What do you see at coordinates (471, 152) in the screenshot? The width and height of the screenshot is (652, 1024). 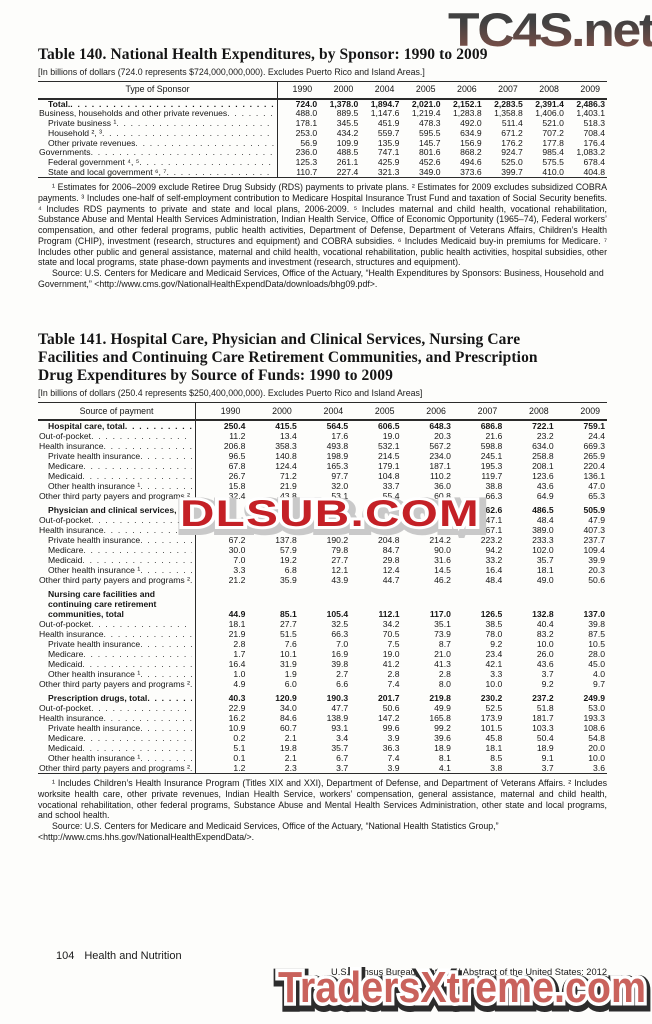 I see `cell-value: 868.2` at bounding box center [471, 152].